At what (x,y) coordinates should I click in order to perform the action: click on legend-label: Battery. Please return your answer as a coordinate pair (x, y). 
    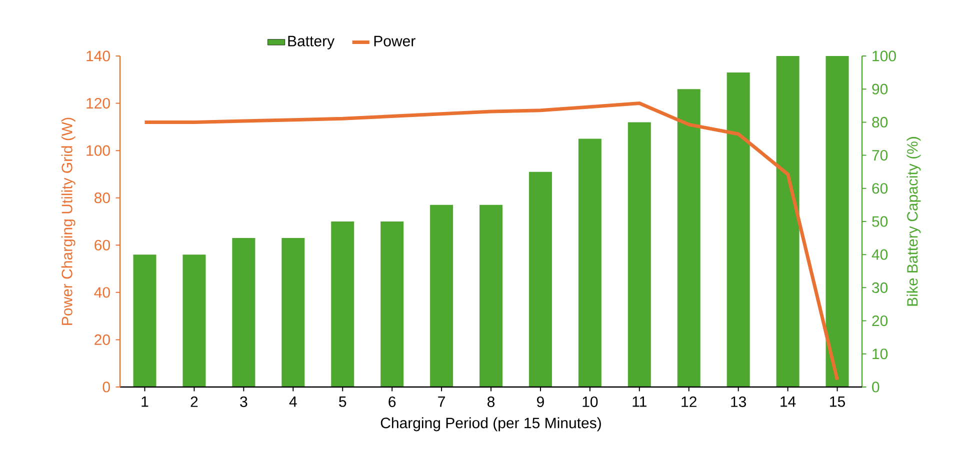
    Looking at the image, I should click on (311, 43).